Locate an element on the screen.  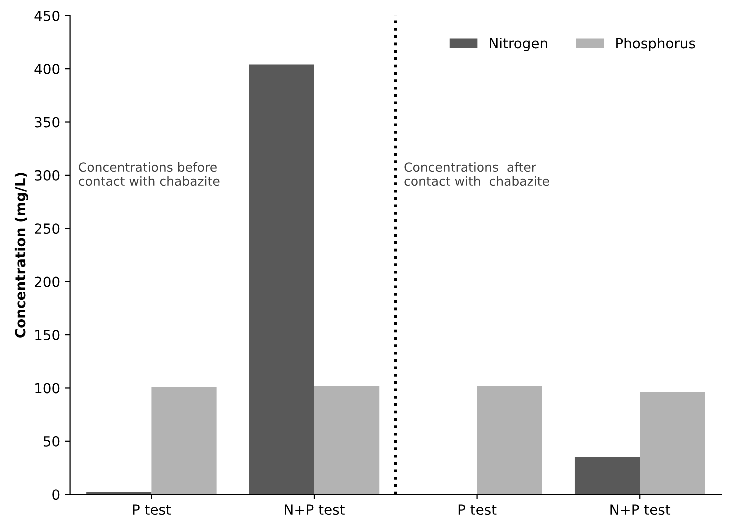
y-tick-label: 200 is located at coordinates (47, 282).